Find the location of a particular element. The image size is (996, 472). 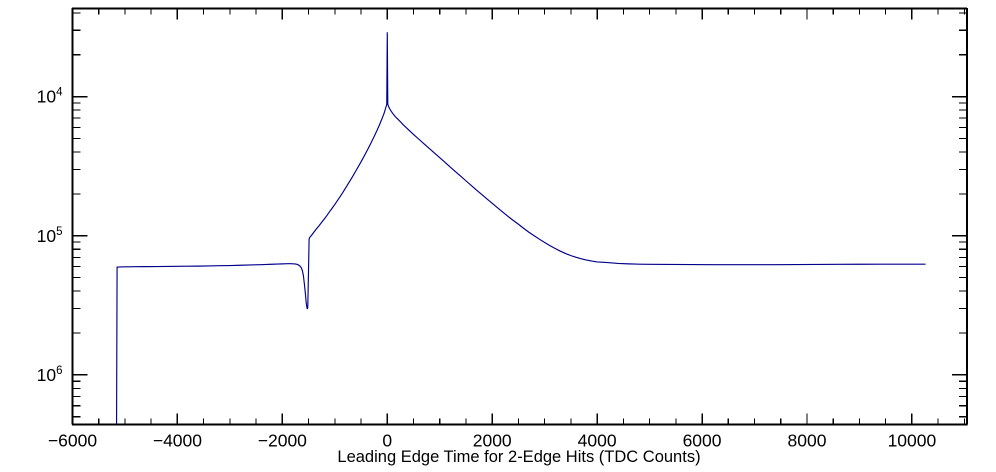

x-tick-label: 6000 is located at coordinates (702, 441).